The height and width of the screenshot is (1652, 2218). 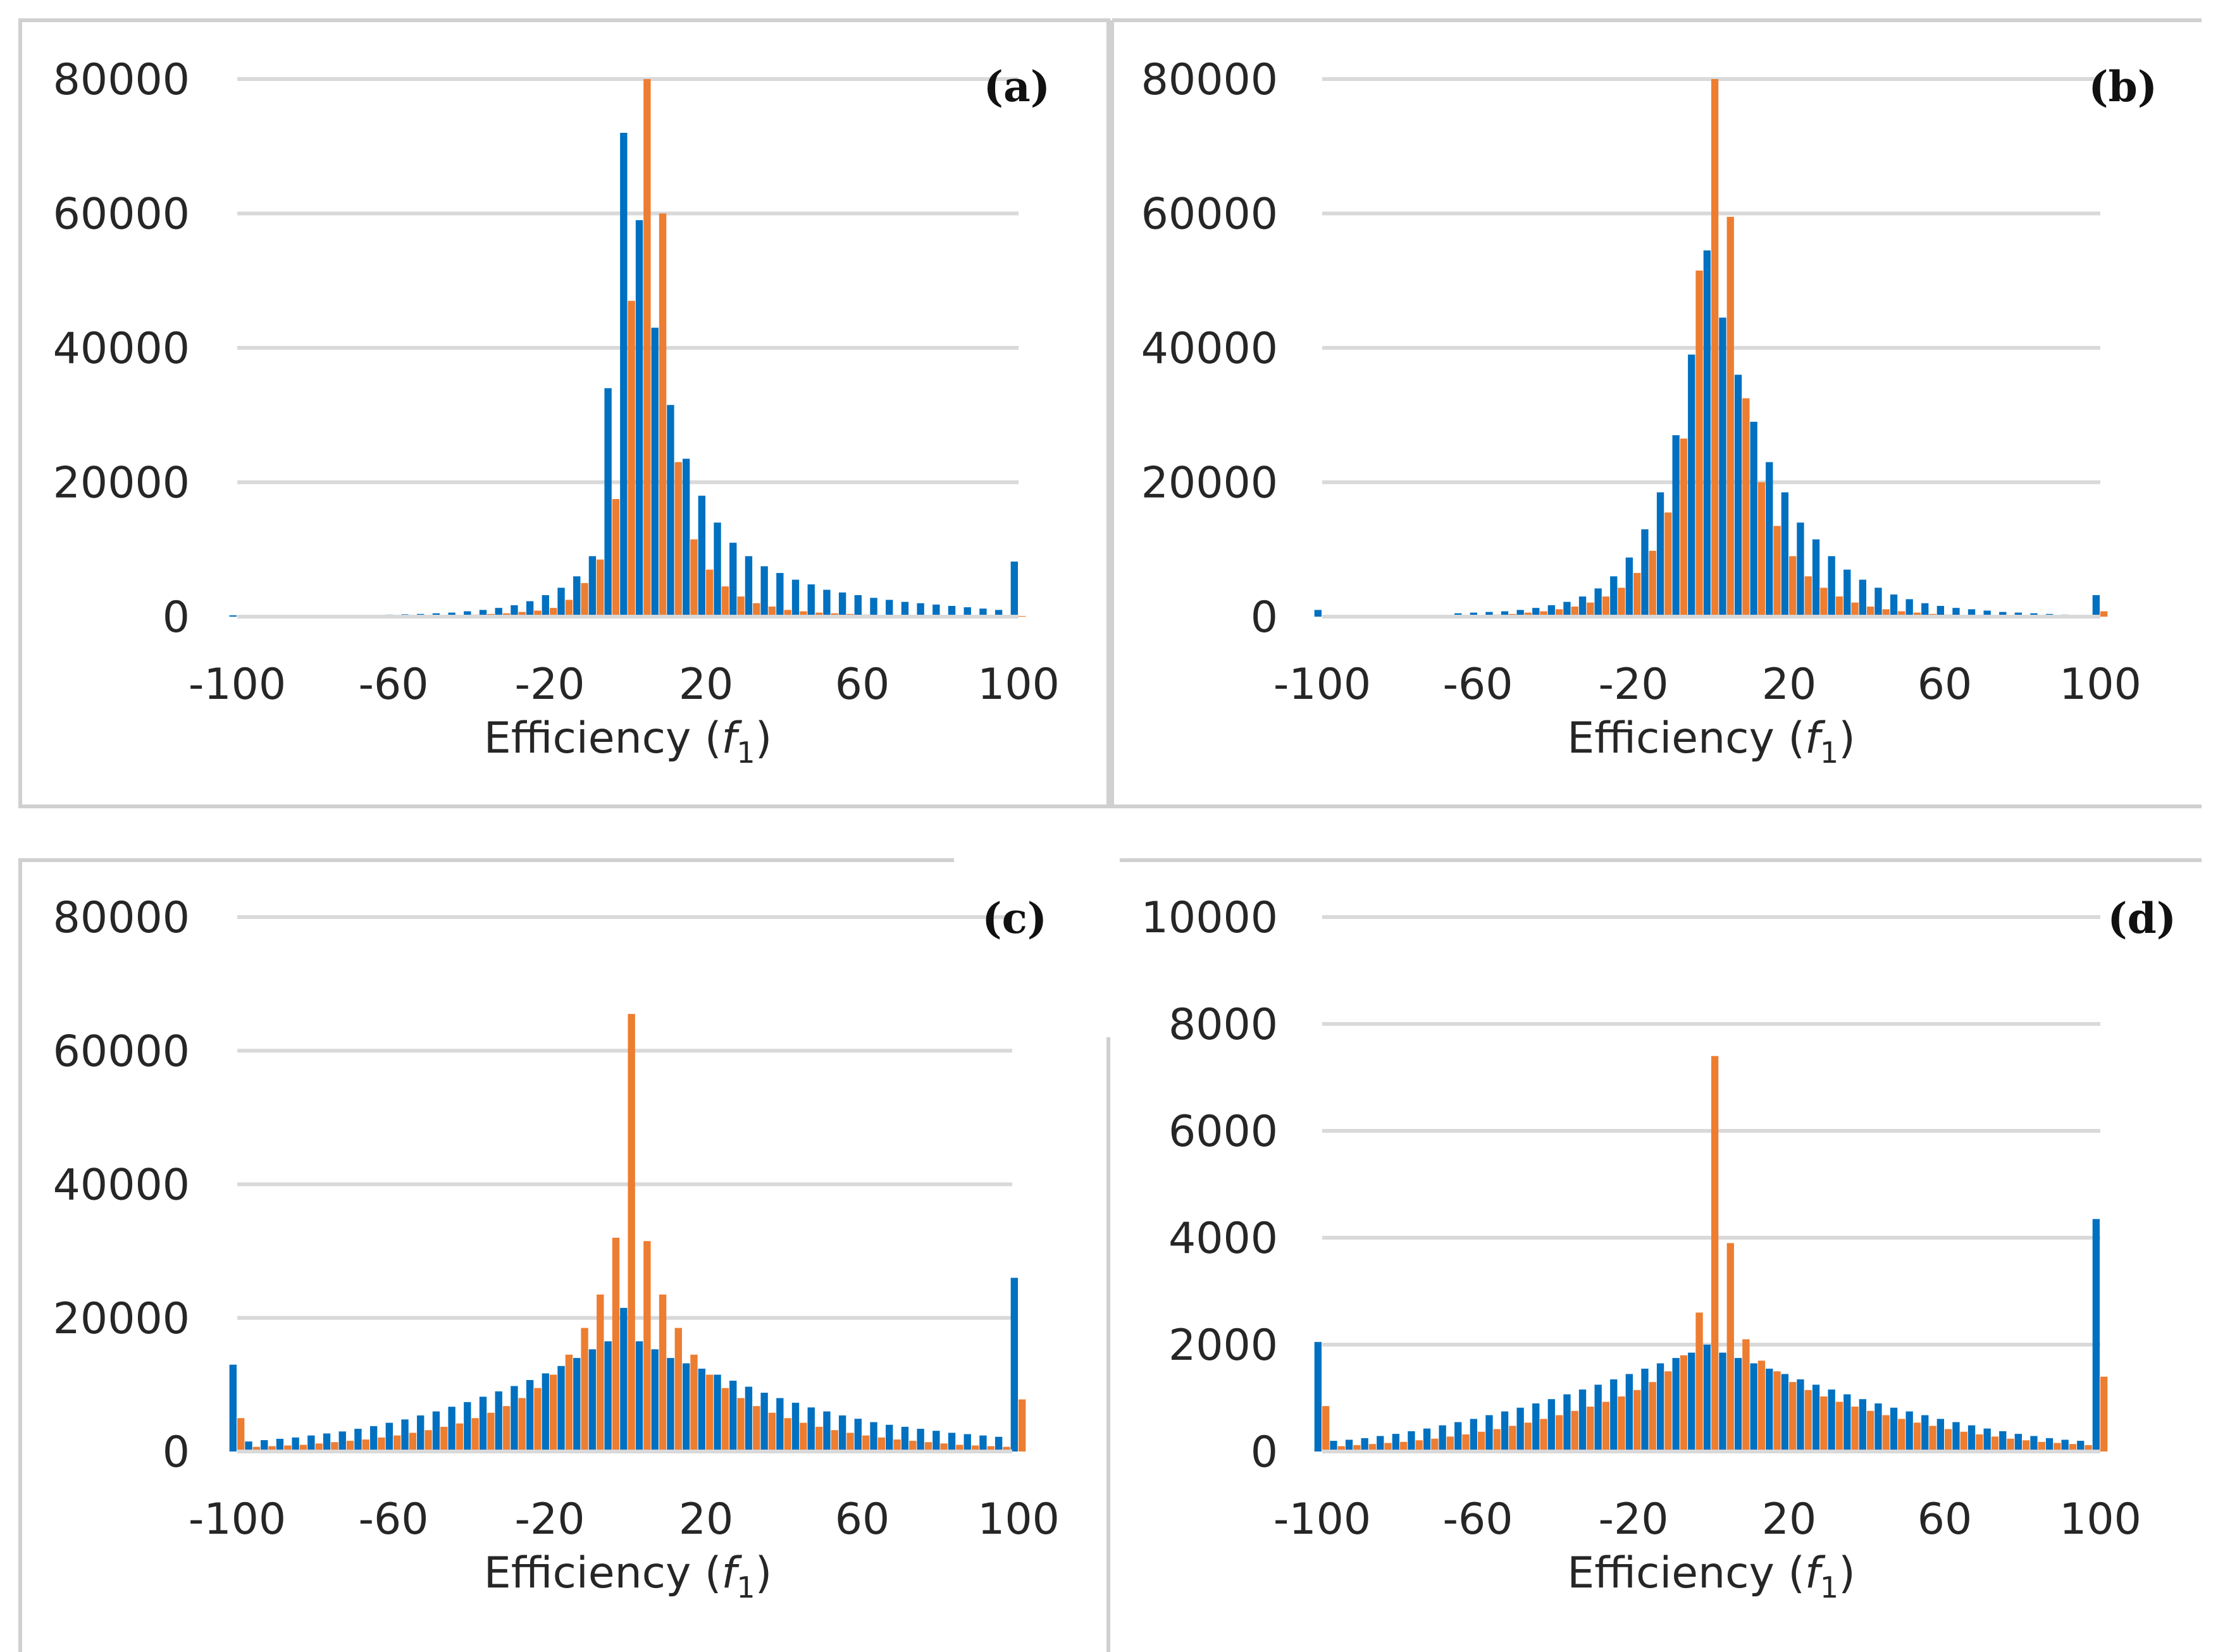 What do you see at coordinates (237, 685) in the screenshot?
I see `x-tick-label: -100` at bounding box center [237, 685].